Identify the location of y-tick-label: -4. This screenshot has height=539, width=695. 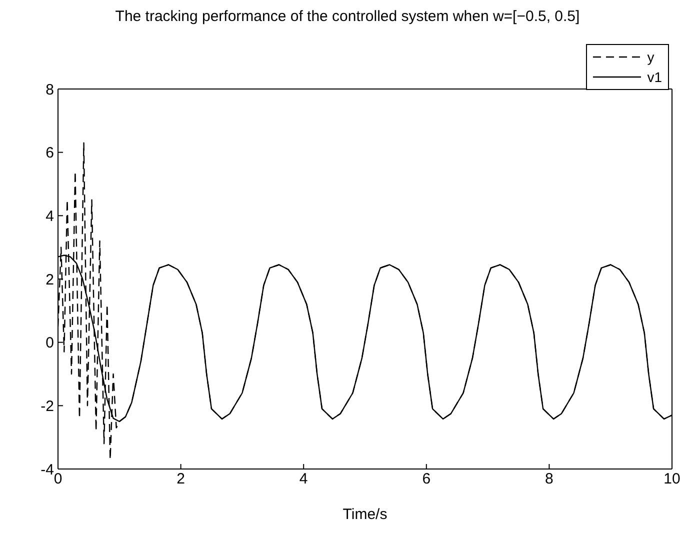
(47, 469).